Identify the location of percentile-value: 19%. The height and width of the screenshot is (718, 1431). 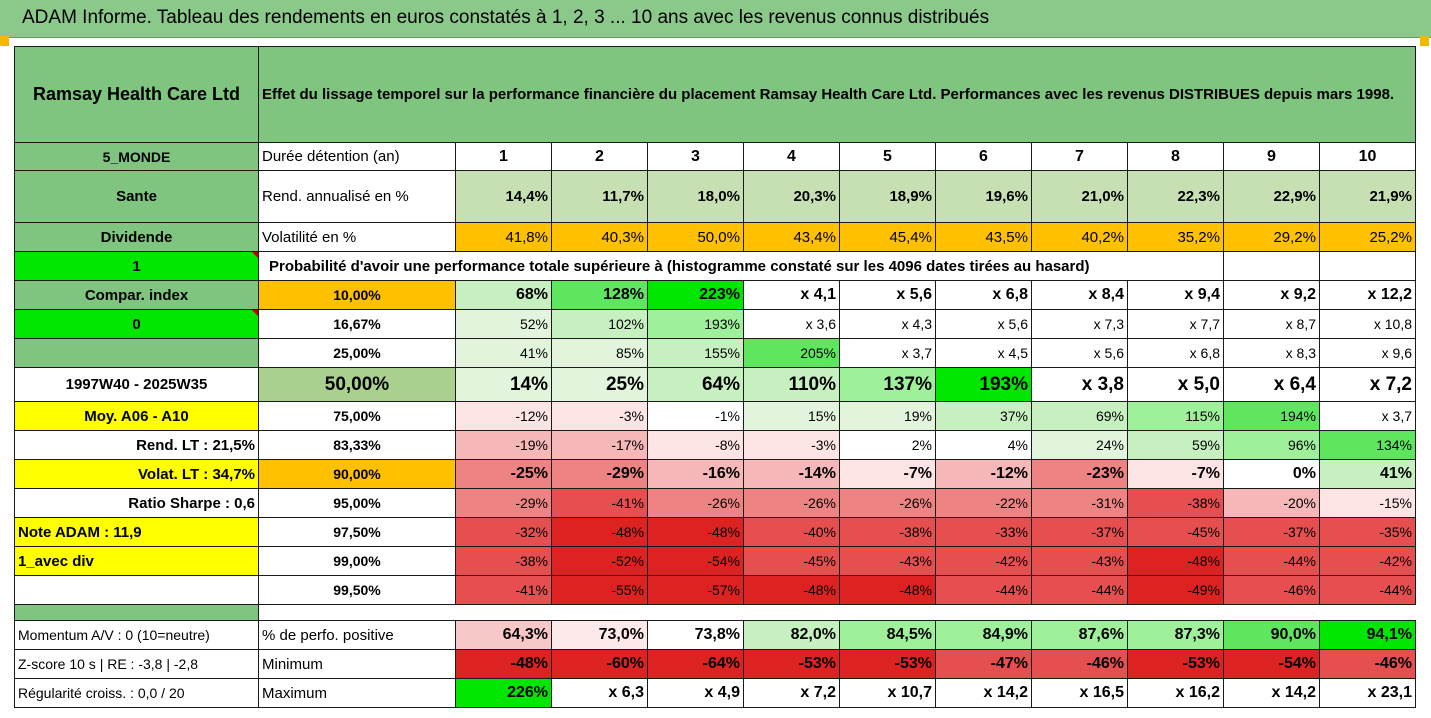
(887, 416).